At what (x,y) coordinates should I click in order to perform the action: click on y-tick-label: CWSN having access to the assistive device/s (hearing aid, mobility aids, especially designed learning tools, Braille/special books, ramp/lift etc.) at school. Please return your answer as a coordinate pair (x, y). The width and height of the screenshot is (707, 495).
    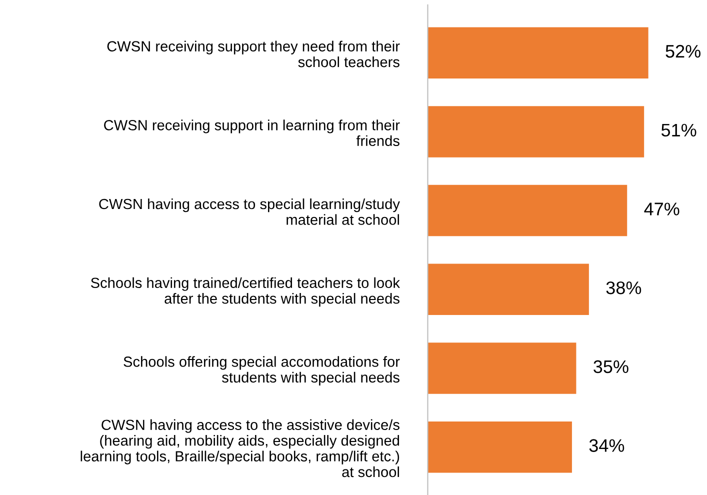
    Looking at the image, I should click on (240, 448).